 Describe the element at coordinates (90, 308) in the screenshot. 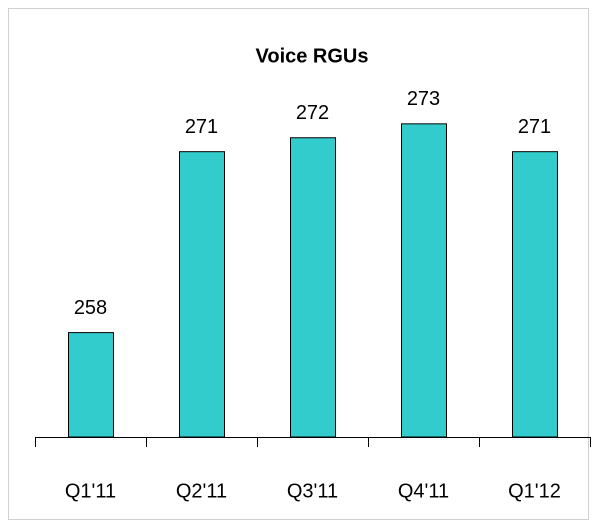

I see `data-label: 258` at that location.